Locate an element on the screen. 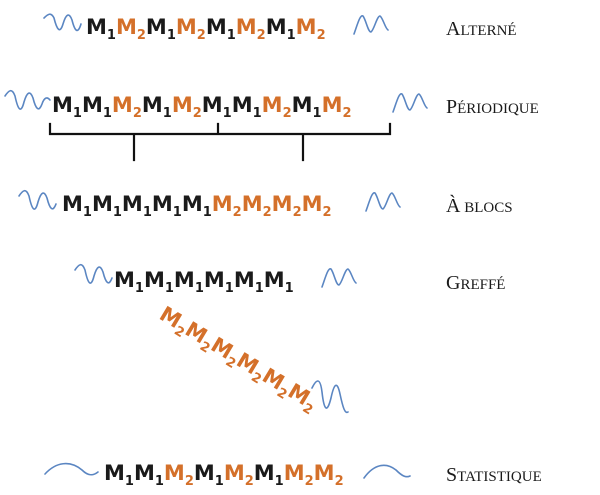 Image resolution: width=600 pixels, height=495 pixels. chain-statistique: M1​M1​M2​M1​M2​M1​M2​M2​ is located at coordinates (224, 475).